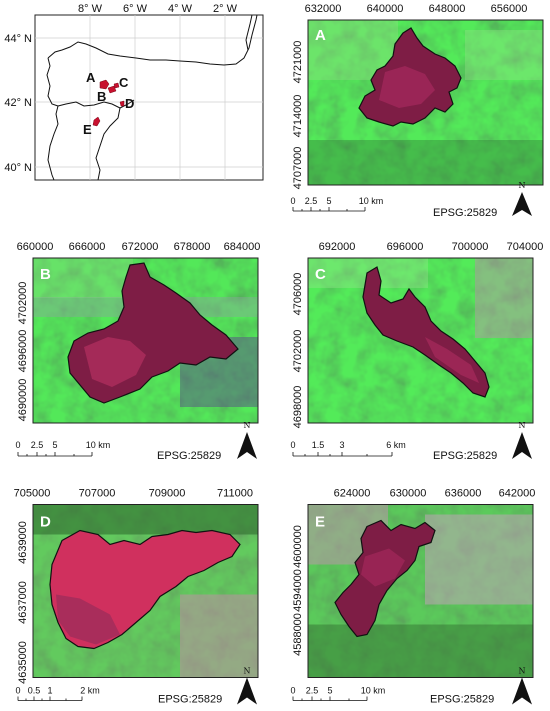 This screenshot has height=711, width=550. I want to click on scale-bar-e: 0 2.5 5 10 km, so click(337, 693).